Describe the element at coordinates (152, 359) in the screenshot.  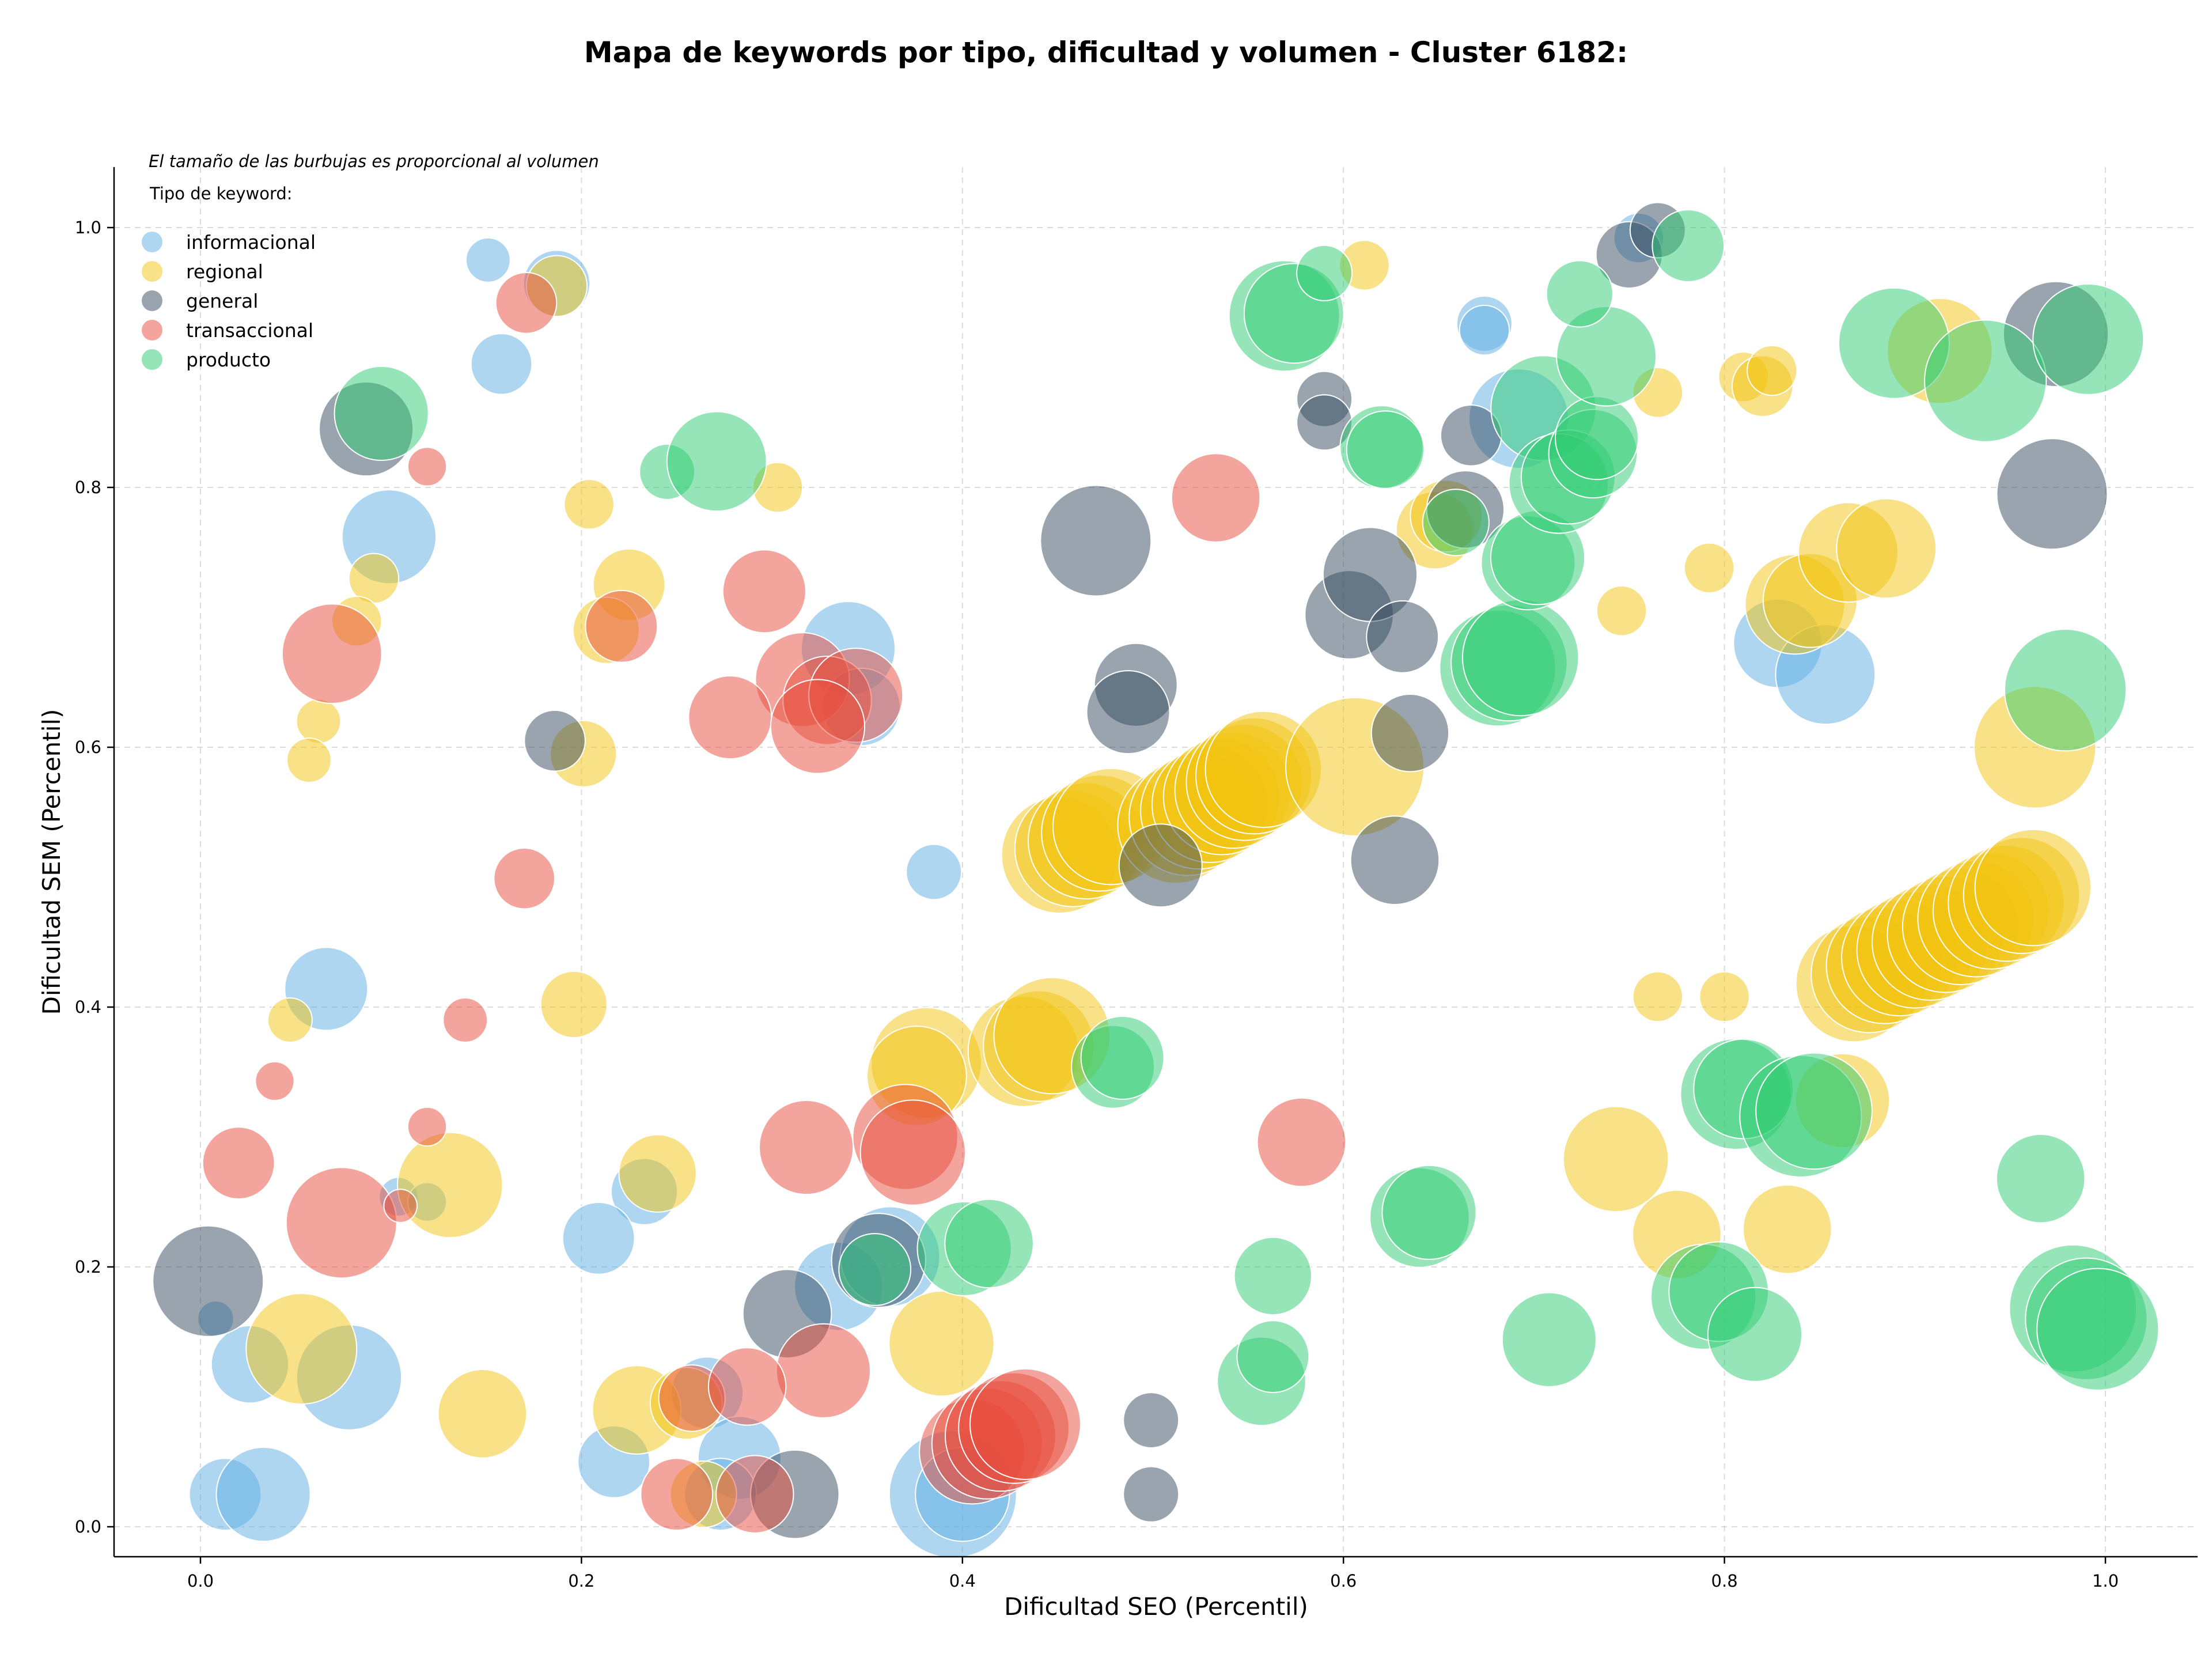
I see `legend-marker-producto` at that location.